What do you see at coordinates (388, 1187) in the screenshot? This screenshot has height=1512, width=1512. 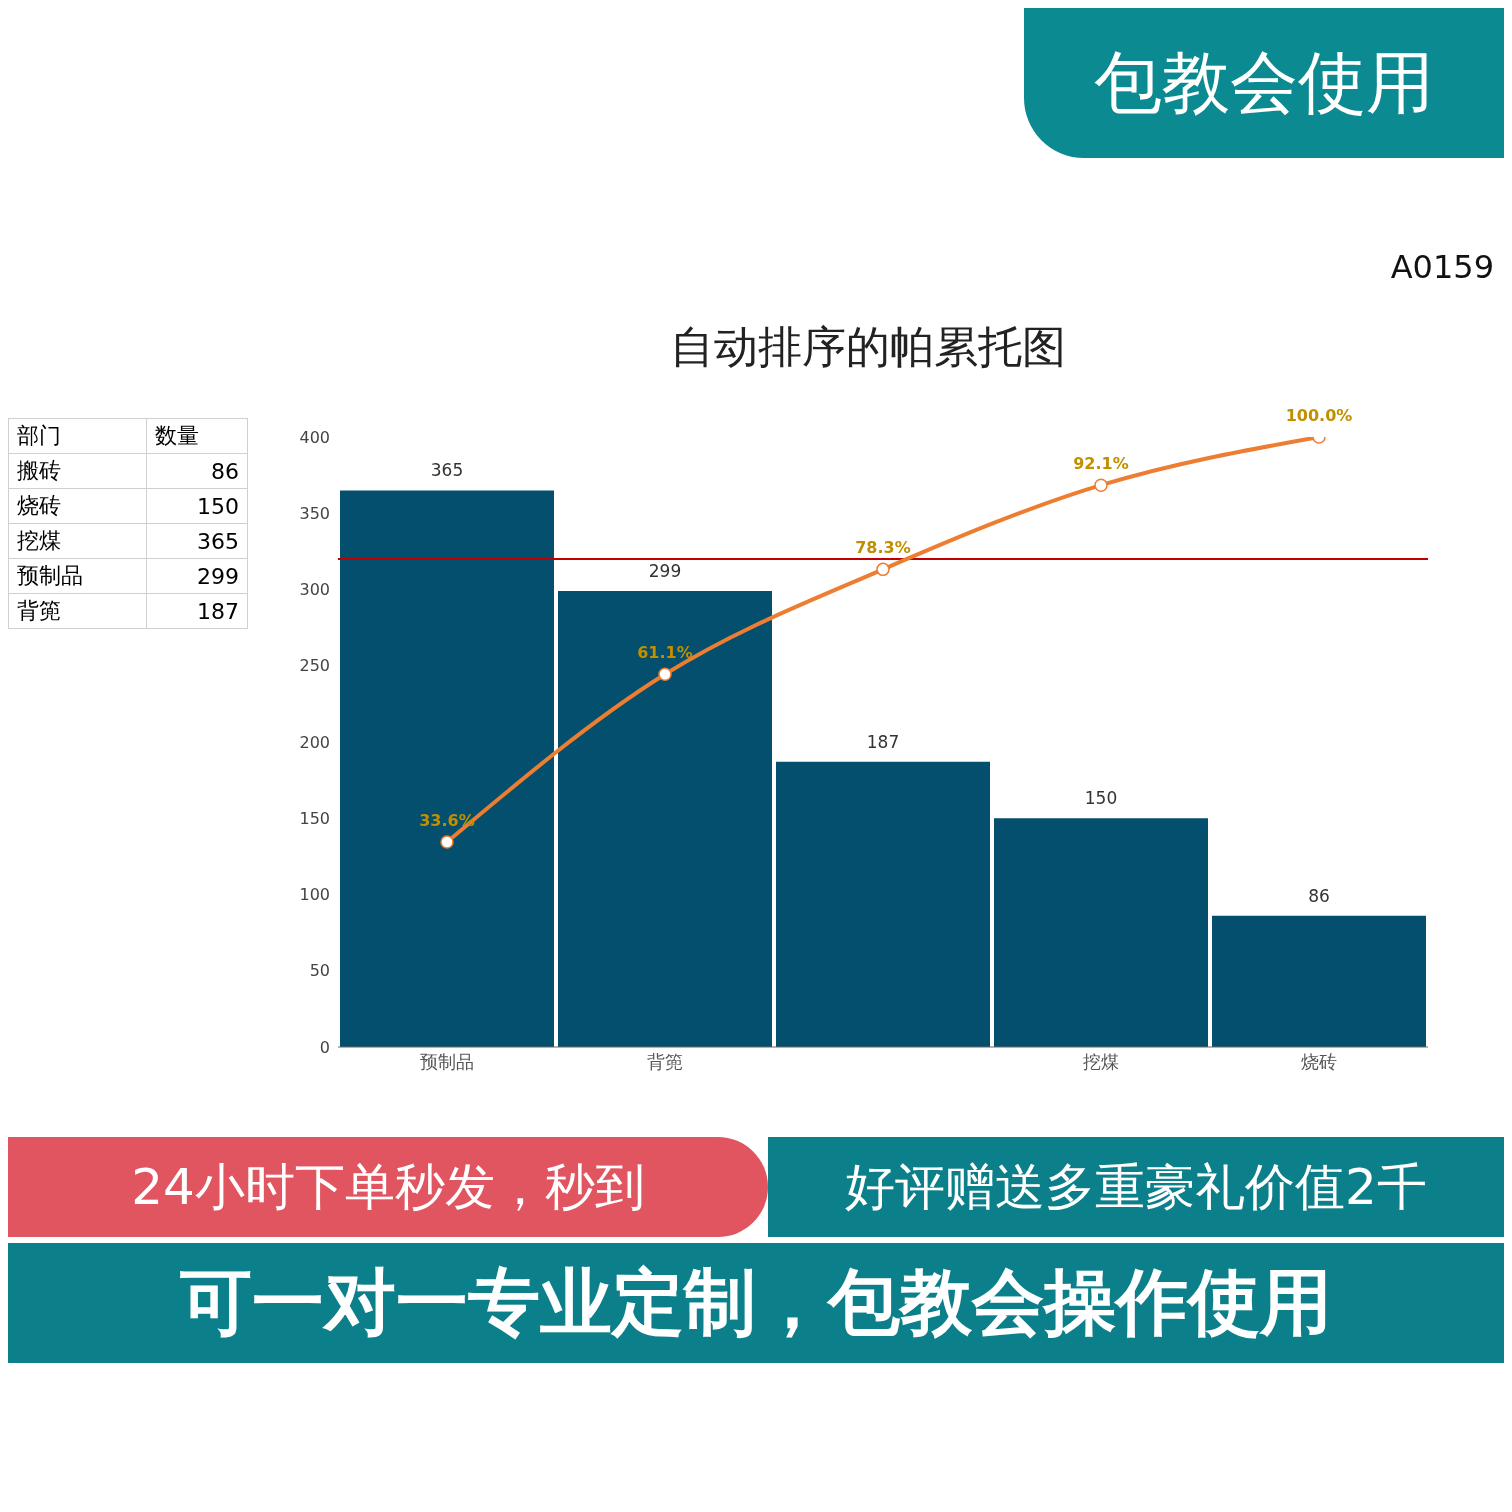 I see `text: 24小时下单秒发，秒到` at bounding box center [388, 1187].